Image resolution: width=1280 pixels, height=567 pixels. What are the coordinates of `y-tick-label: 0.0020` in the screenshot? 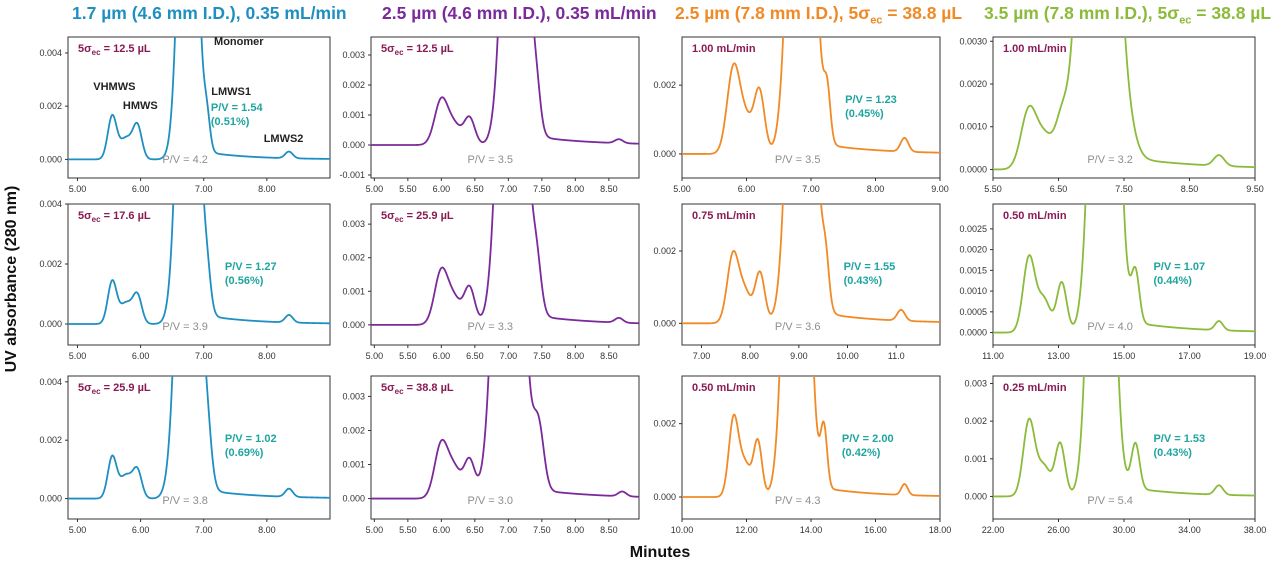 It's located at (973, 250).